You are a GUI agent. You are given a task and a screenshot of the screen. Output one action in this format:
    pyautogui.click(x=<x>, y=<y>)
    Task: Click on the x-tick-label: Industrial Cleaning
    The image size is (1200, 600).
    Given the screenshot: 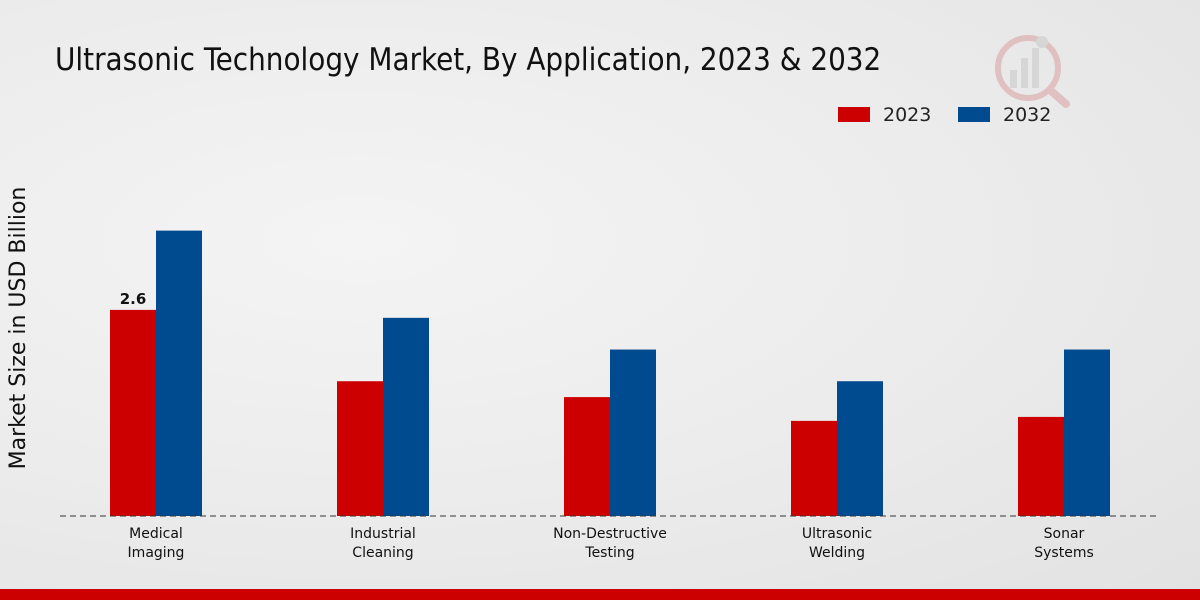 What is the action you would take?
    pyautogui.click(x=383, y=543)
    